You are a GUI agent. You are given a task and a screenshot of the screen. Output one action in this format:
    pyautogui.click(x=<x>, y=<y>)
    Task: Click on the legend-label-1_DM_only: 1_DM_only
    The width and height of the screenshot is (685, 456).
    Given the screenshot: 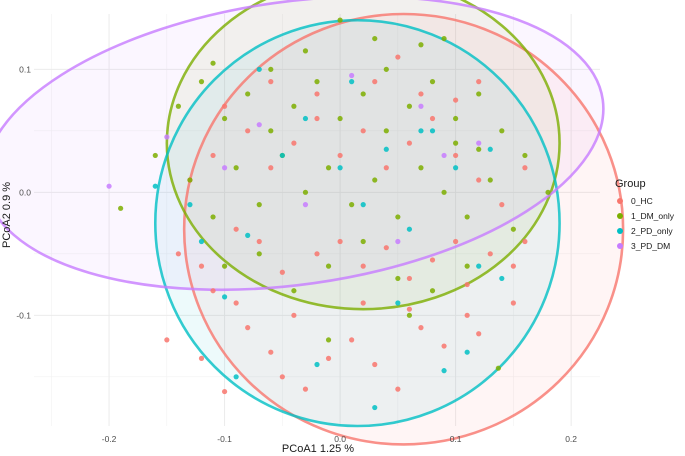 What is the action you would take?
    pyautogui.click(x=653, y=216)
    